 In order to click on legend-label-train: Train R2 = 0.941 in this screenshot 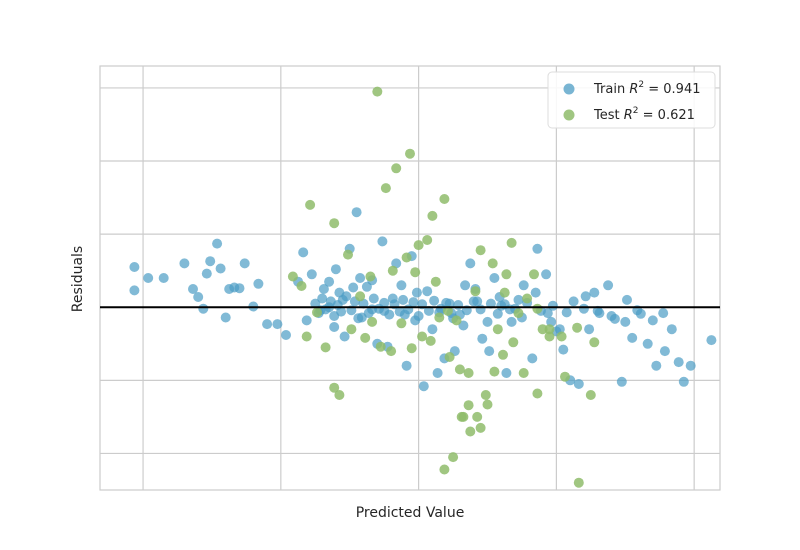, I will do `click(646, 88)`.